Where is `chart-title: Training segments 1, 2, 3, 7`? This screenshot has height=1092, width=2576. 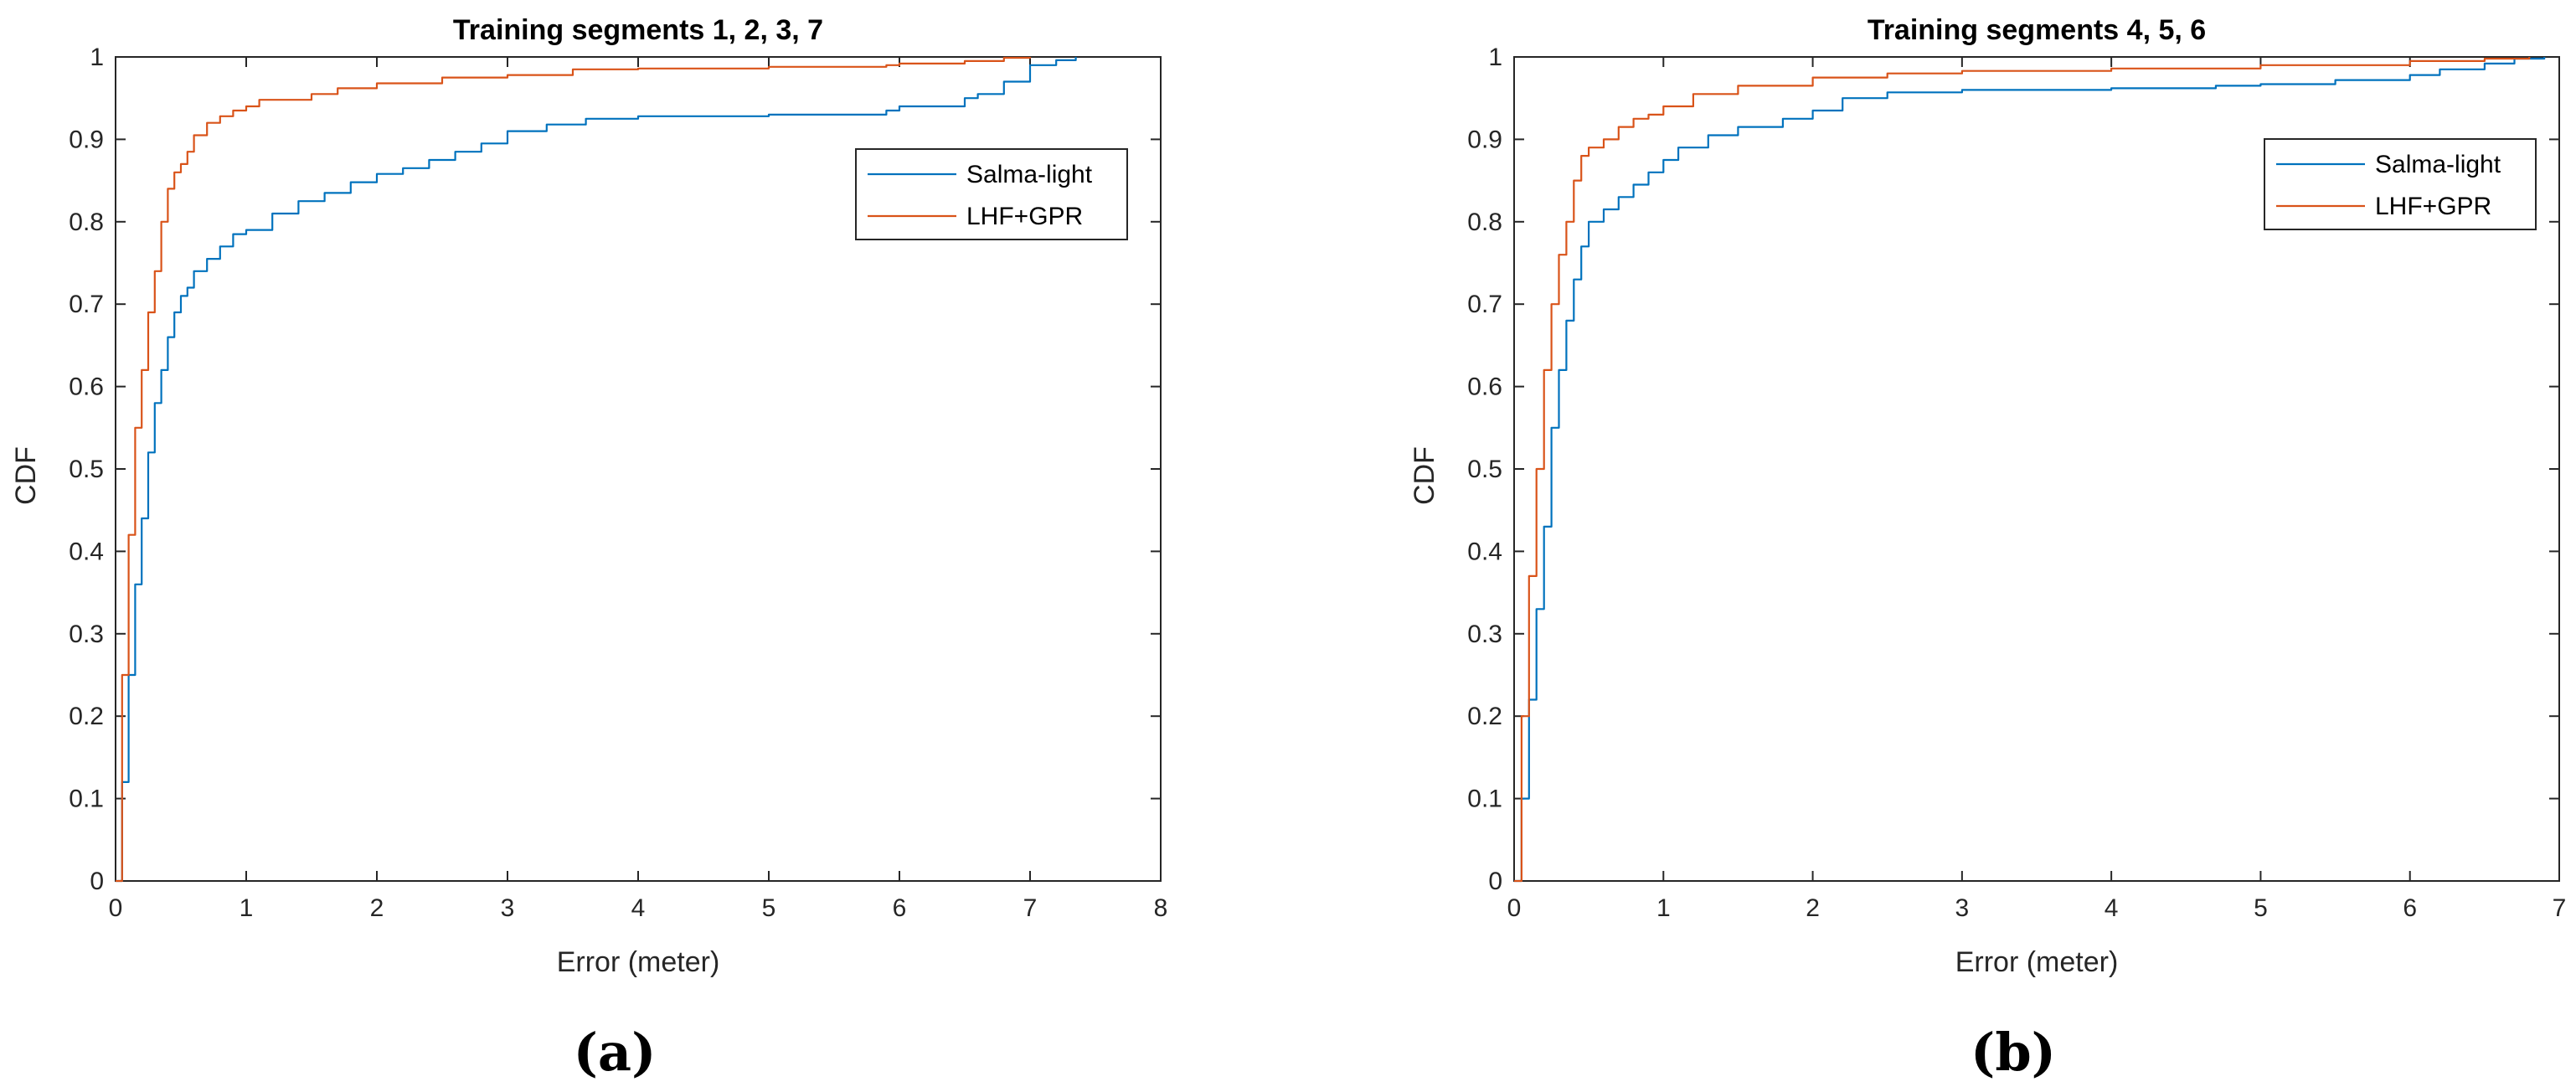 chart-title: Training segments 1, 2, 3, 7 is located at coordinates (638, 30).